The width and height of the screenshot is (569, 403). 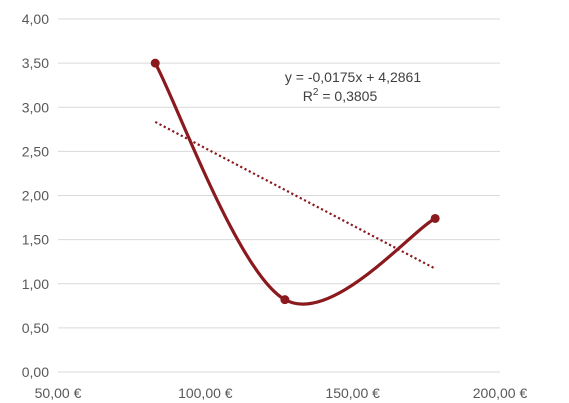 What do you see at coordinates (500, 393) in the screenshot?
I see `x-tick-label: 200,00 €` at bounding box center [500, 393].